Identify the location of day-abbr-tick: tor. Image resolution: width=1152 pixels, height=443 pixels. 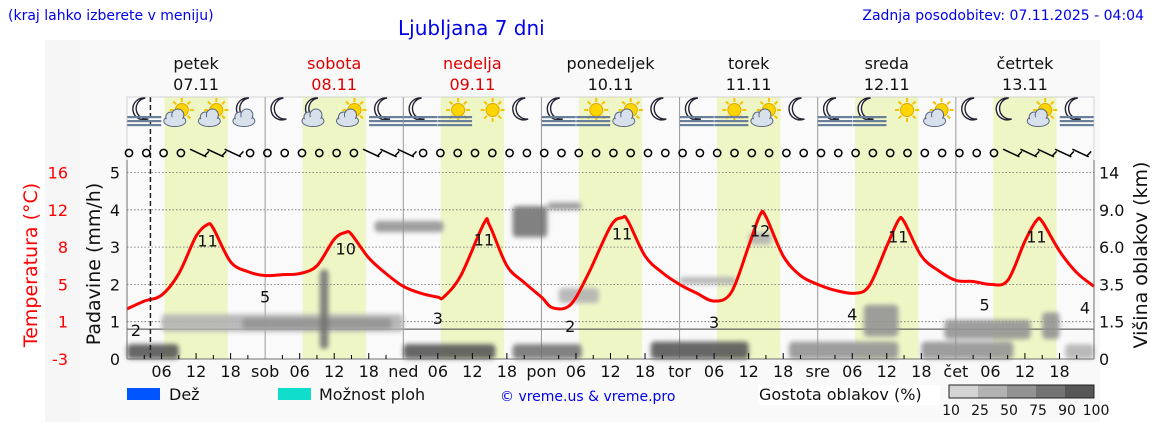
(679, 371).